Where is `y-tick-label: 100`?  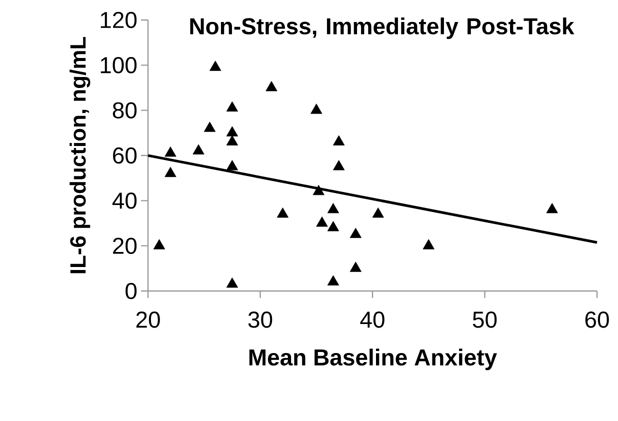 y-tick-label: 100 is located at coordinates (118, 65).